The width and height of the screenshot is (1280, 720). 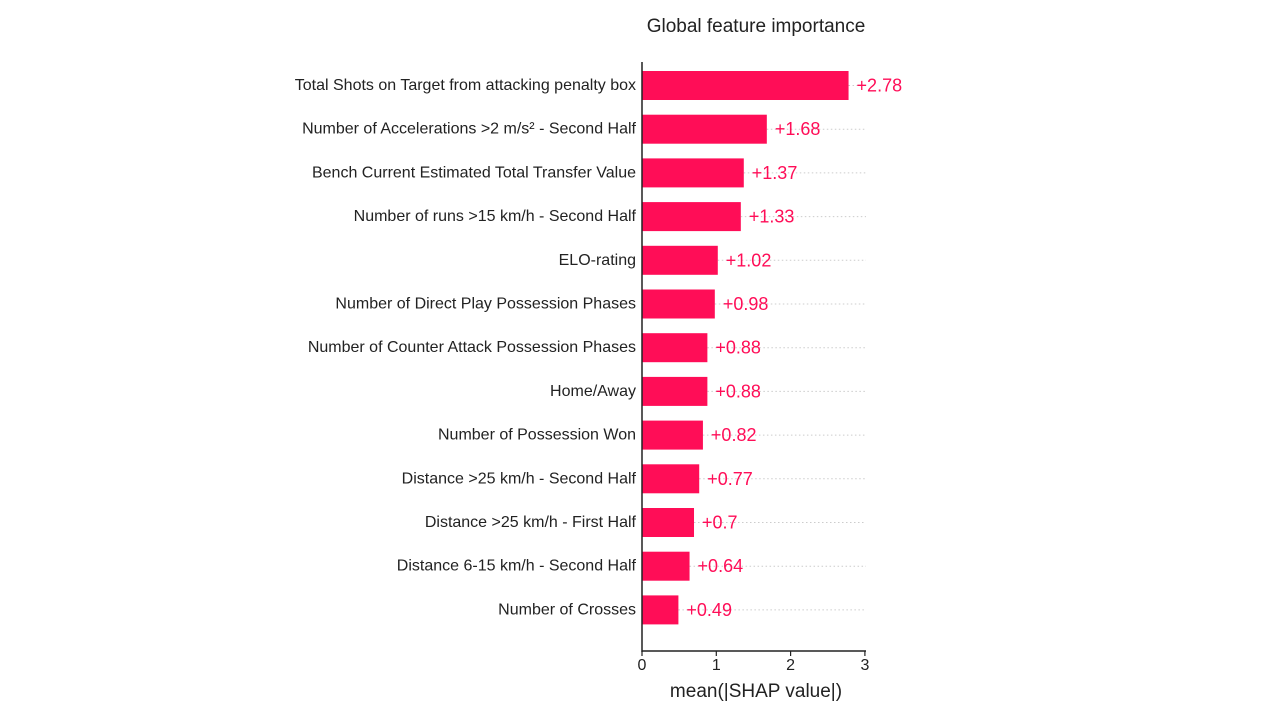 What do you see at coordinates (597, 260) in the screenshot?
I see `category-label: ELO-rating` at bounding box center [597, 260].